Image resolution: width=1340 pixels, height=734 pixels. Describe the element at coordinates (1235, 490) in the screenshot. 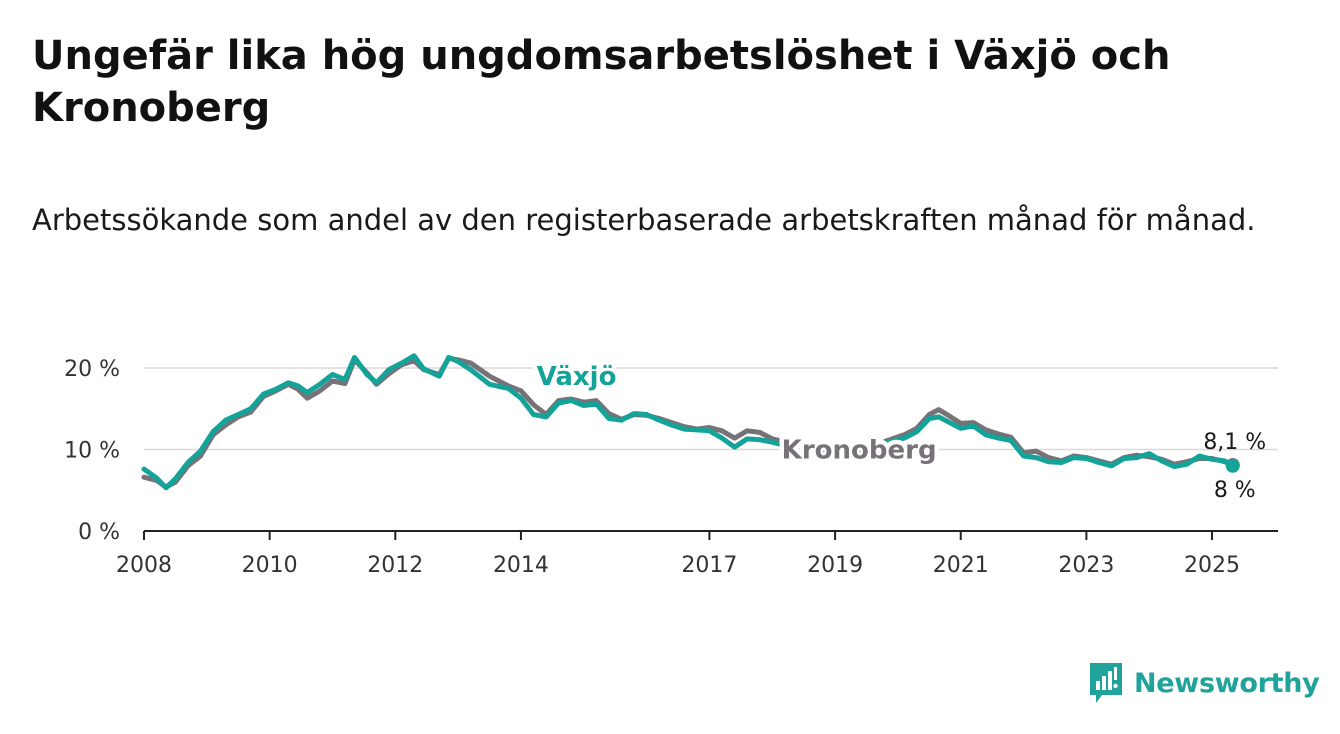

I see `end-value-label: 8 %` at that location.